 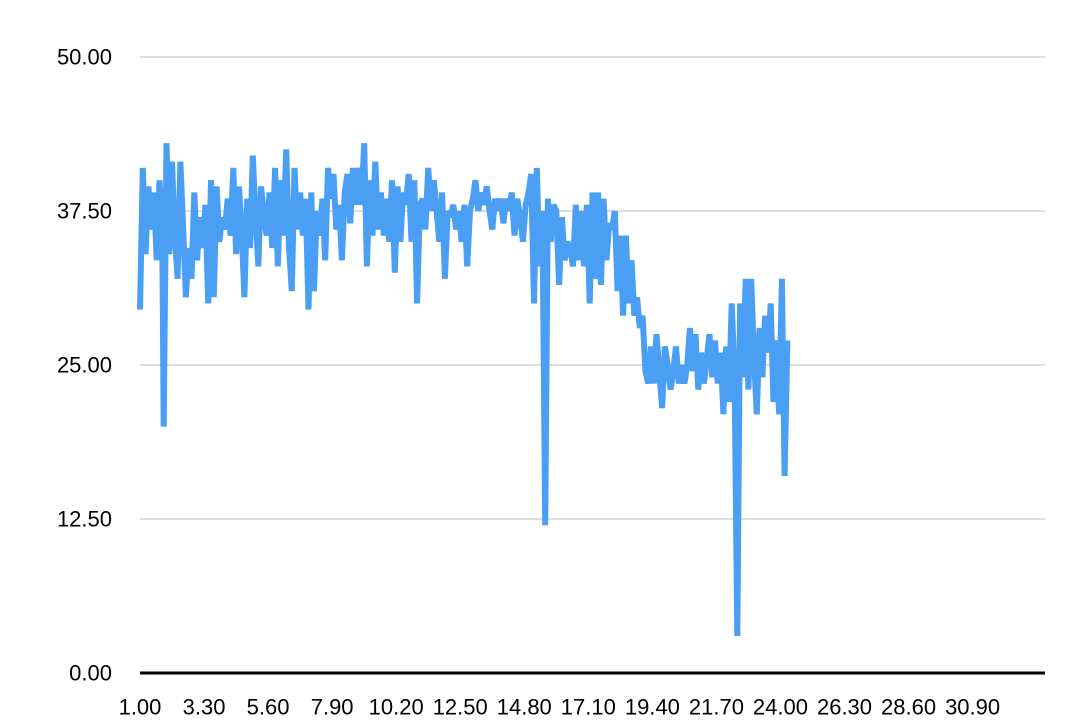 What do you see at coordinates (524, 707) in the screenshot?
I see `x-tick-label: 14.80` at bounding box center [524, 707].